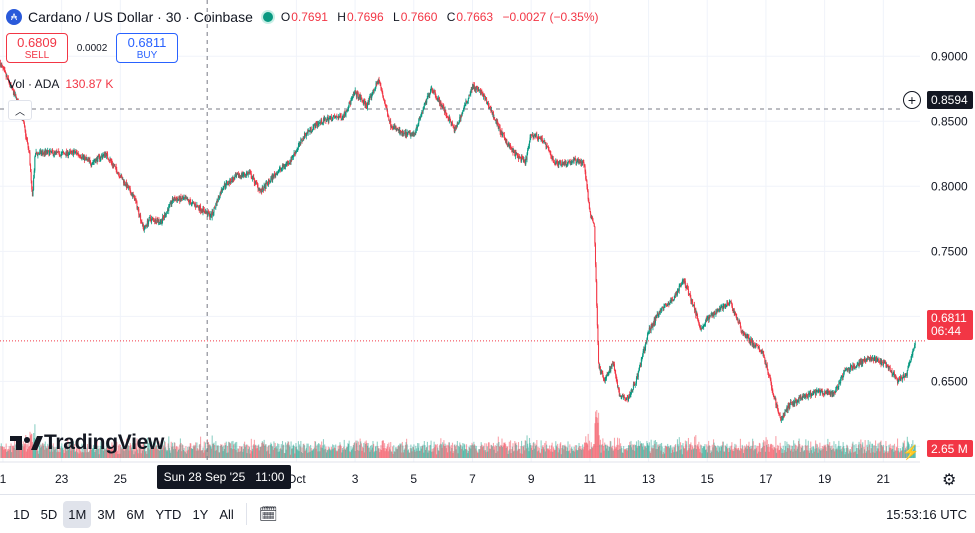 The width and height of the screenshot is (975, 533). What do you see at coordinates (949, 480) in the screenshot?
I see `gear-icon: ⚙` at bounding box center [949, 480].